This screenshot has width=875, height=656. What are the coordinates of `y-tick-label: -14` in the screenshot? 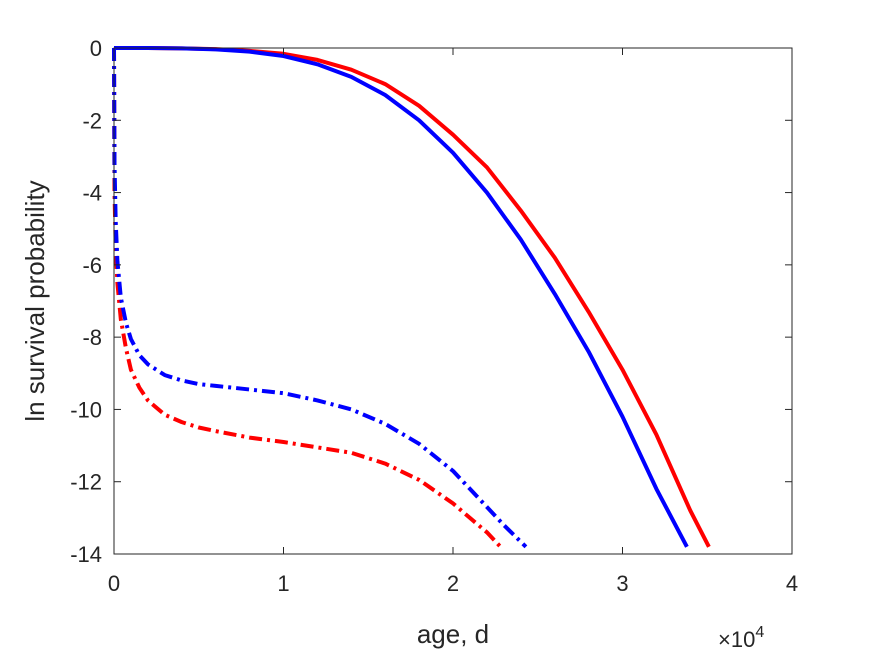 It's located at (86, 554).